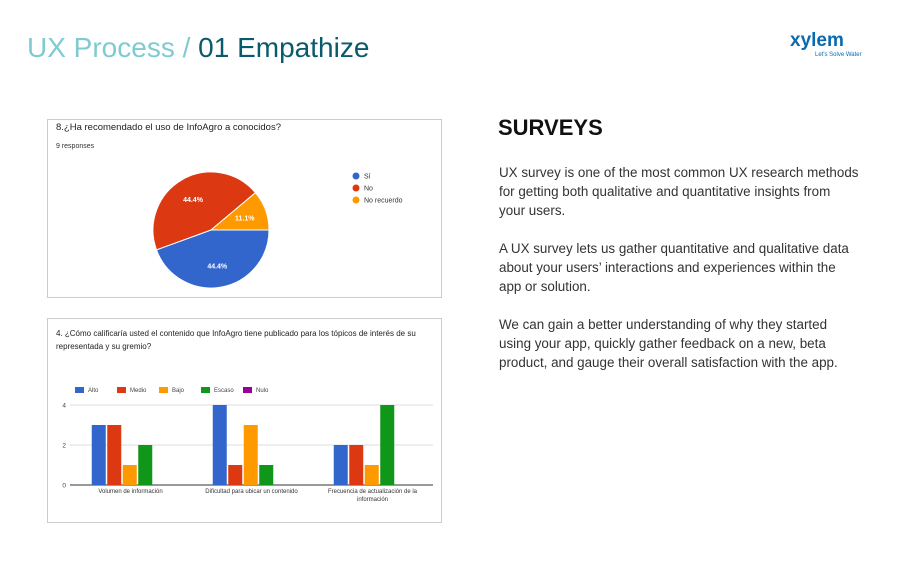  Describe the element at coordinates (64, 486) in the screenshot. I see `y-tick-label: 0` at that location.